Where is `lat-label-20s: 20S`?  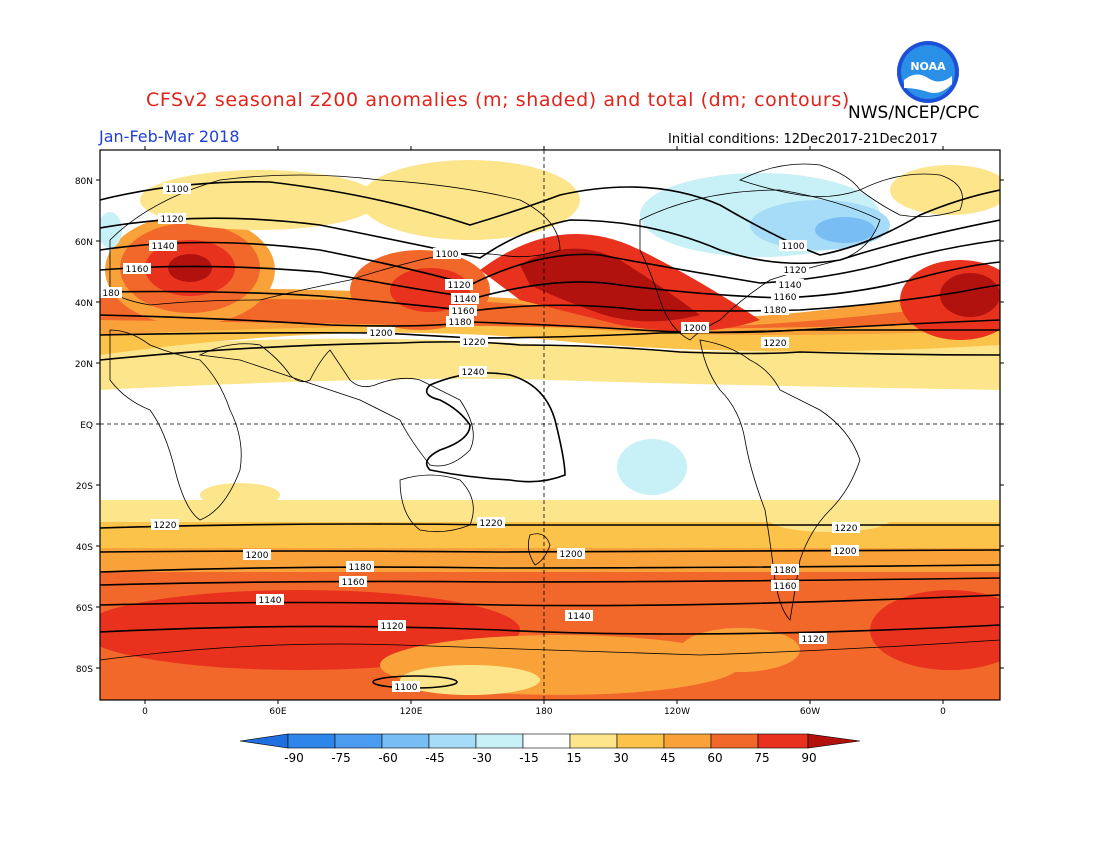
lat-label-20s: 20S is located at coordinates (84, 487).